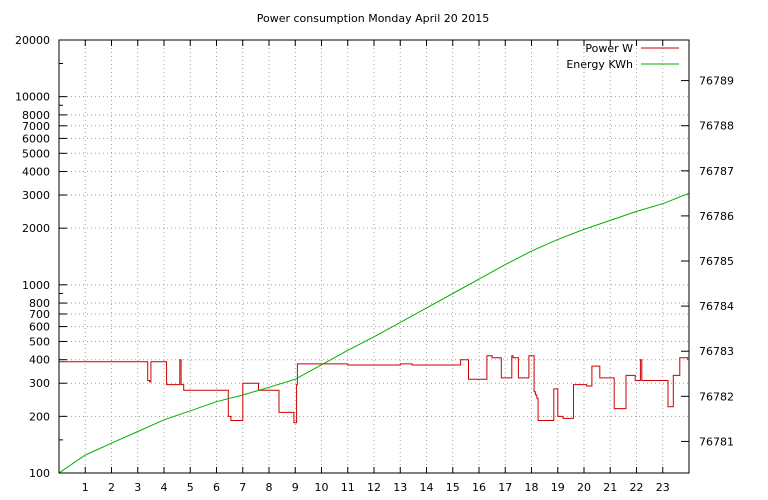 The height and width of the screenshot is (500, 768). Describe the element at coordinates (36, 126) in the screenshot. I see `y-tick-label: 7000` at that location.